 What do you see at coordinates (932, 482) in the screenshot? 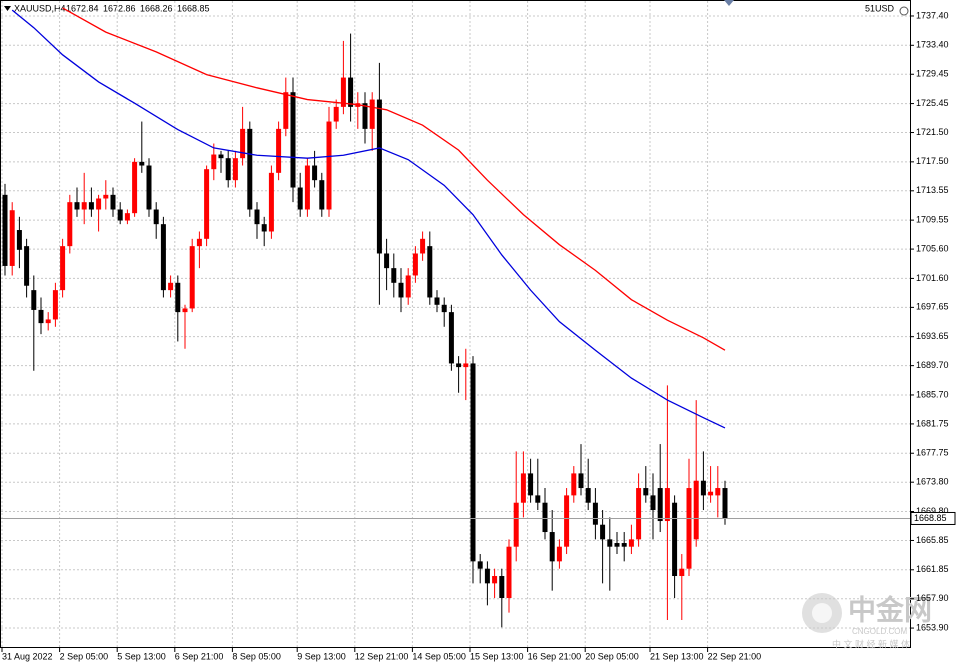
I see `y-tick-label: 1673.80` at bounding box center [932, 482].